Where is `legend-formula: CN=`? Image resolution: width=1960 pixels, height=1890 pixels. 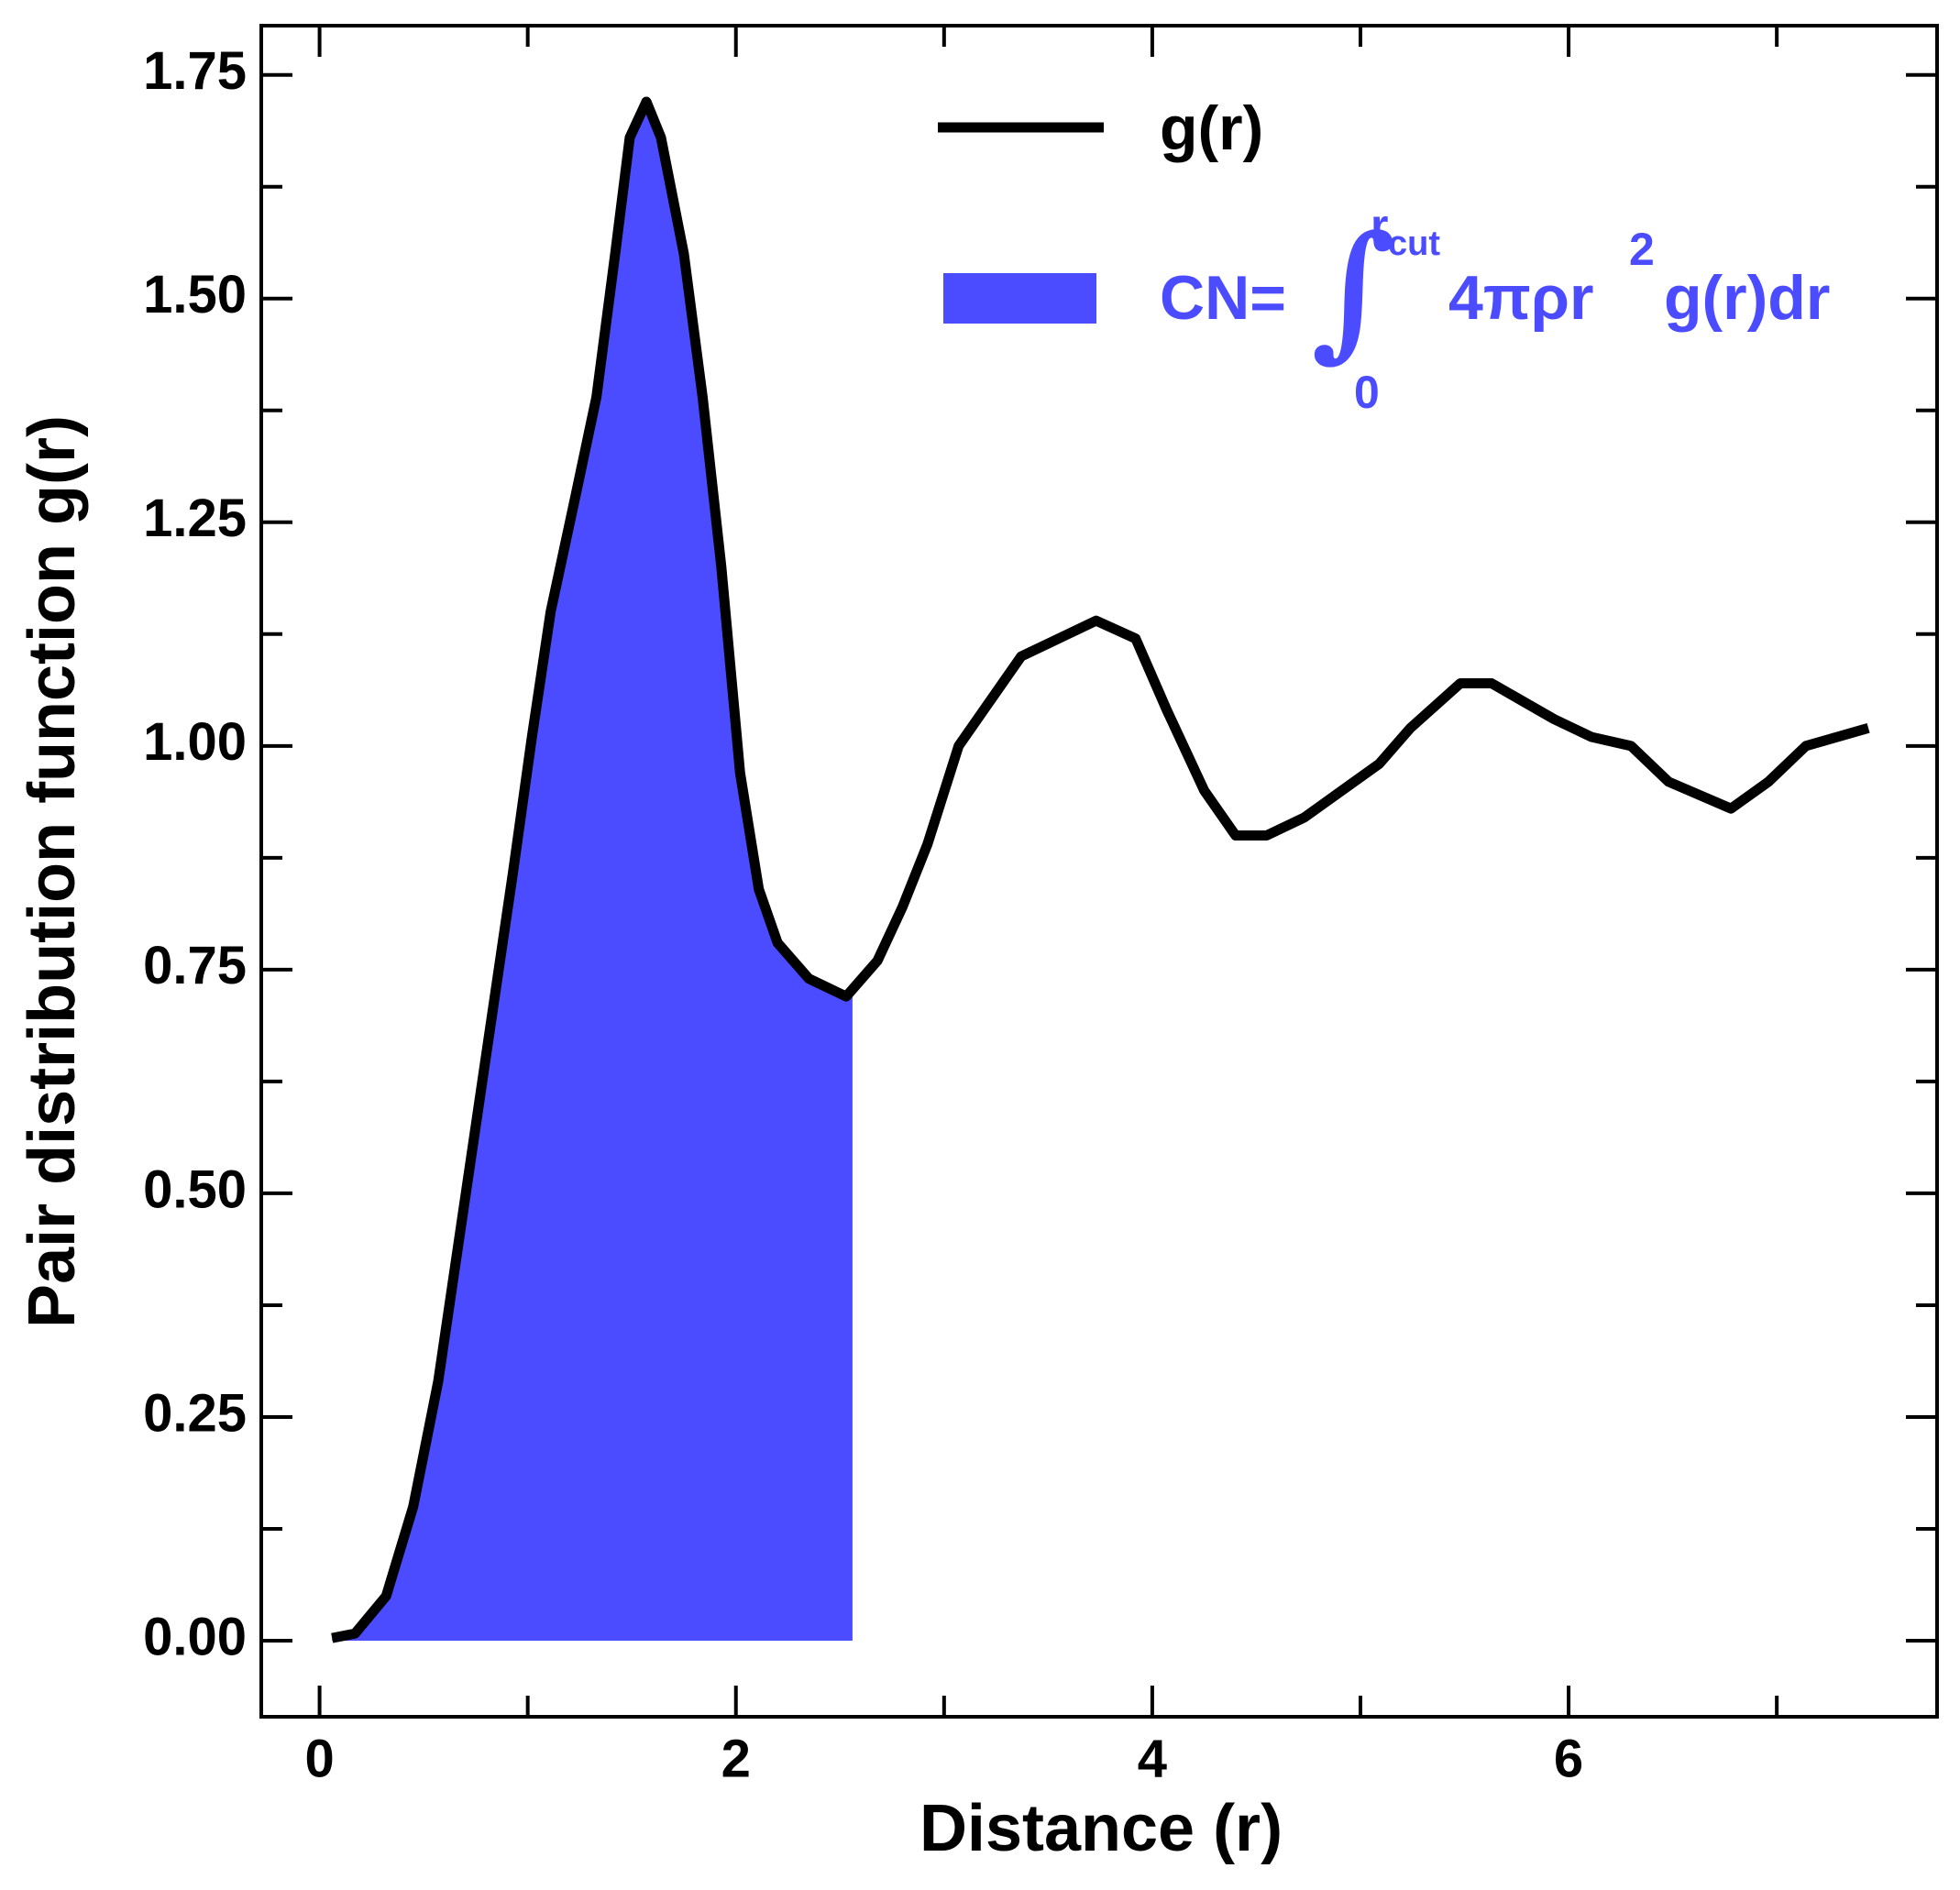
legend-formula: CN= is located at coordinates (1223, 298).